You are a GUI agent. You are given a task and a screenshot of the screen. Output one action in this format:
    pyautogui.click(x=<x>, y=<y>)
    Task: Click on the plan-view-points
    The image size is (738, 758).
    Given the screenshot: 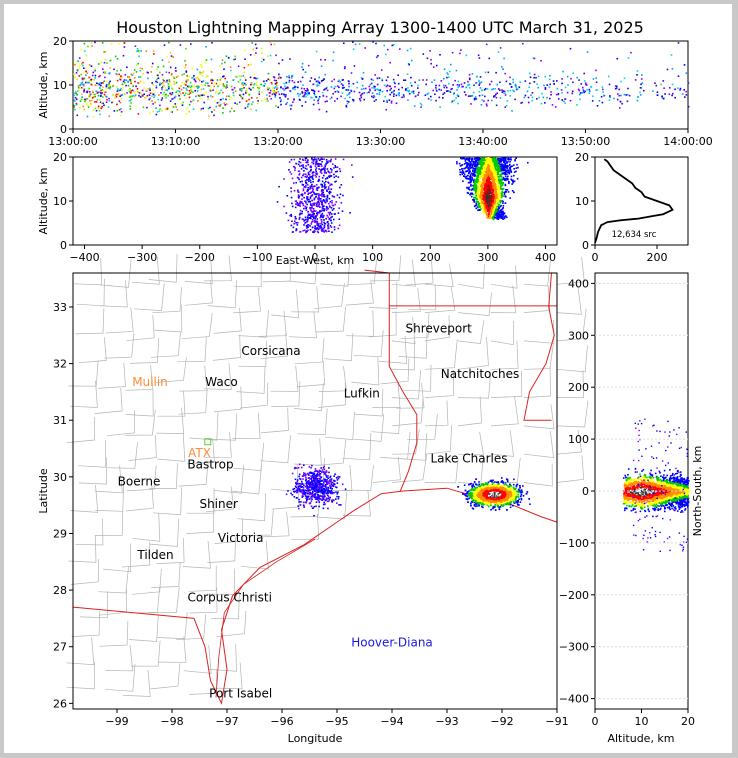 What is the action you would take?
    pyautogui.click(x=367, y=477)
    